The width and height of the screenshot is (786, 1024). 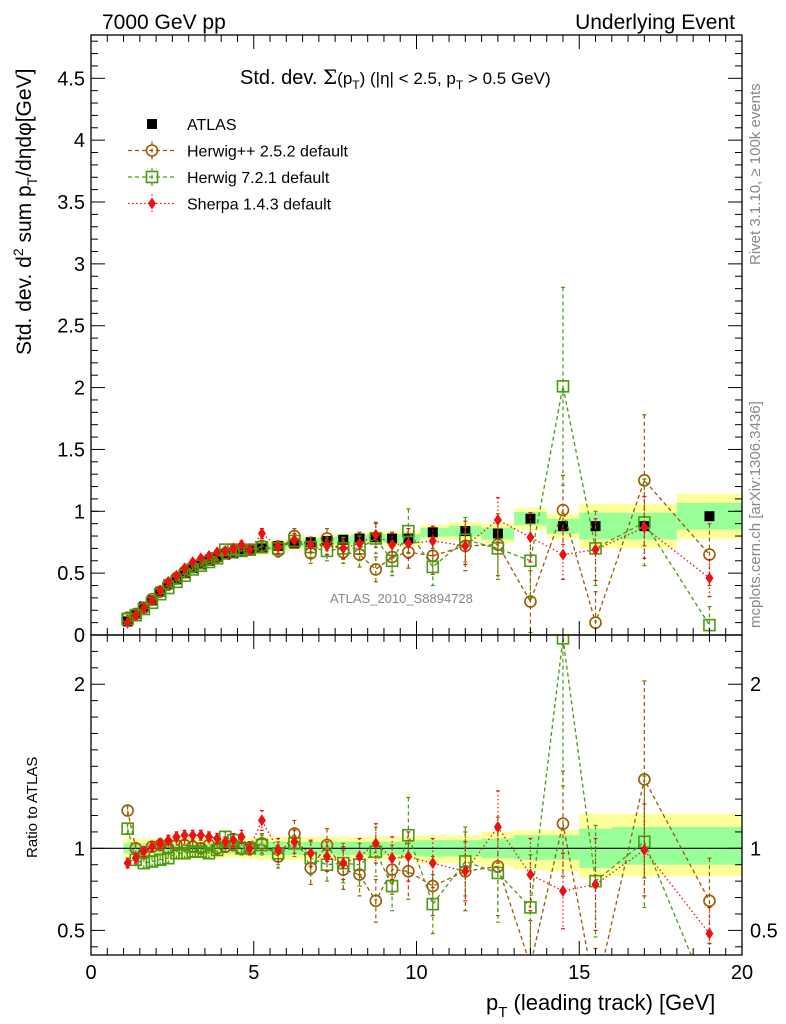 I want to click on ratio-xtick-label: 15, so click(x=579, y=973).